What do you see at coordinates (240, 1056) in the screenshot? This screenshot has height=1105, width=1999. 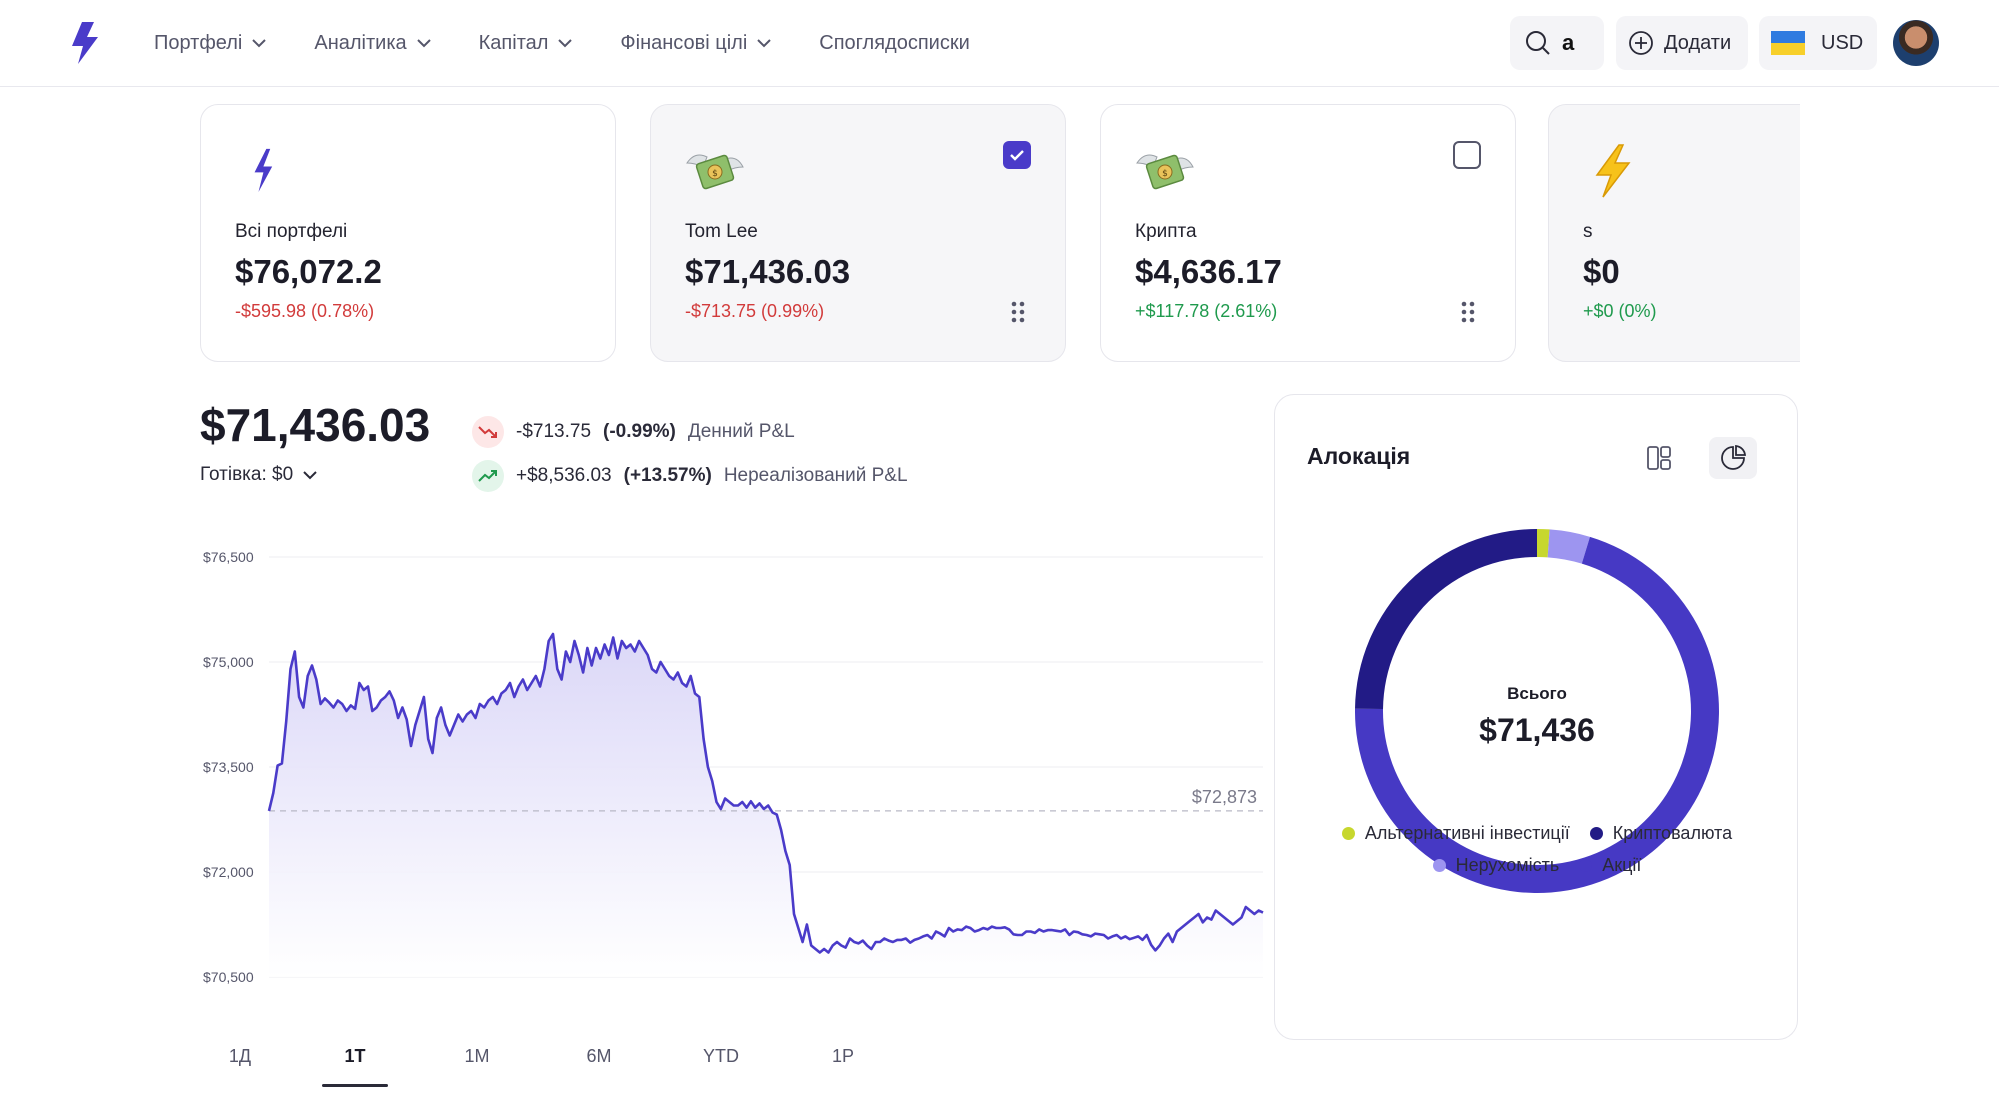 I see `tab-1d: 1Д` at bounding box center [240, 1056].